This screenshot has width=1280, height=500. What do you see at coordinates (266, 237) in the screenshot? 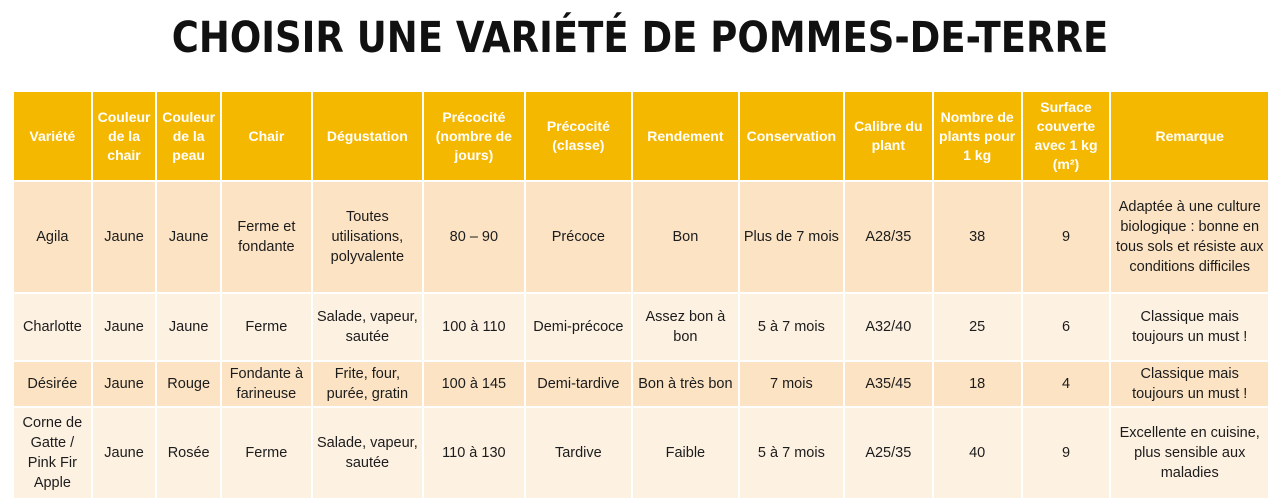
I see `cell-chair: Ferme et fondante` at bounding box center [266, 237].